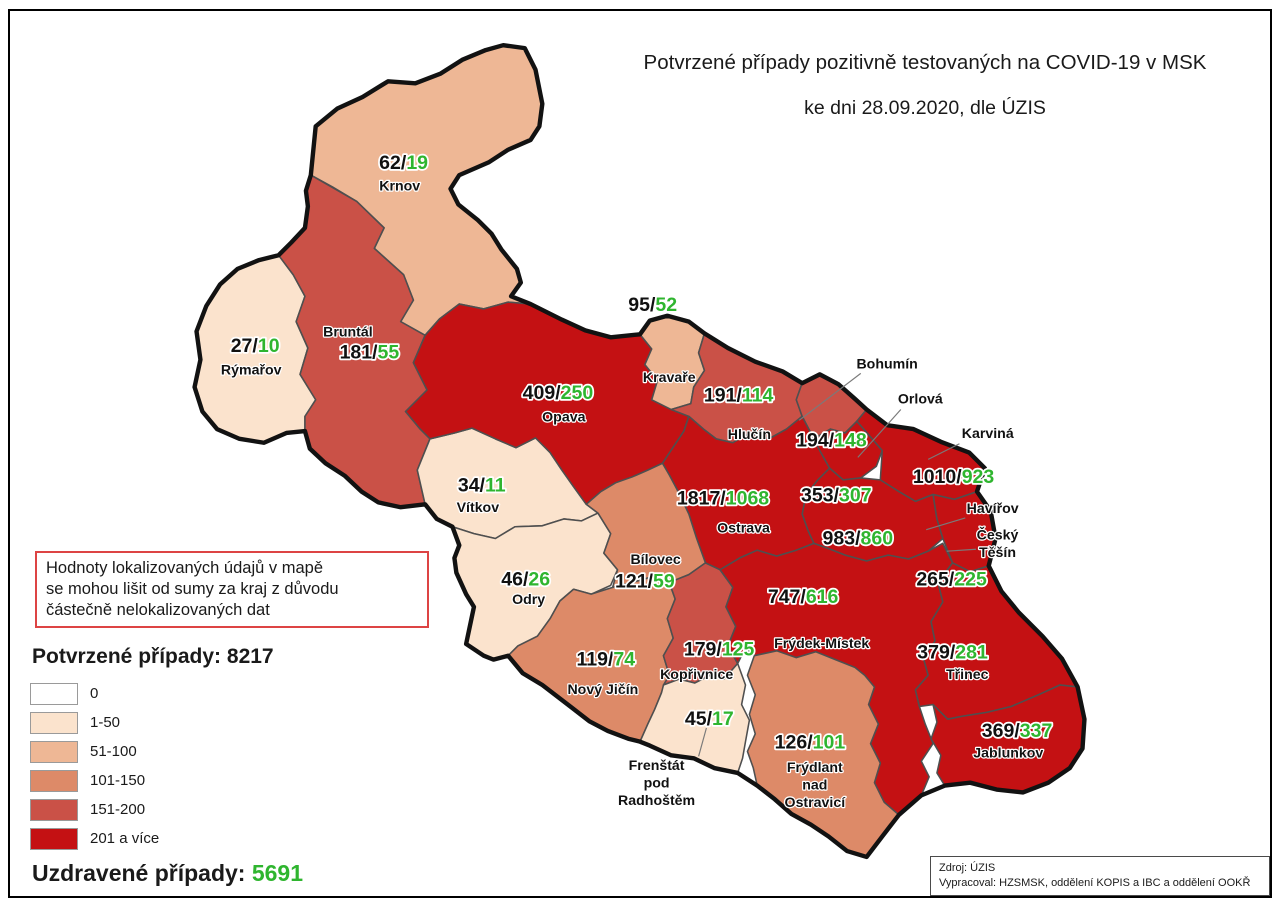  I want to click on title-line2: ke dni 28.09.2020, dle ÚZIS, so click(925, 108).